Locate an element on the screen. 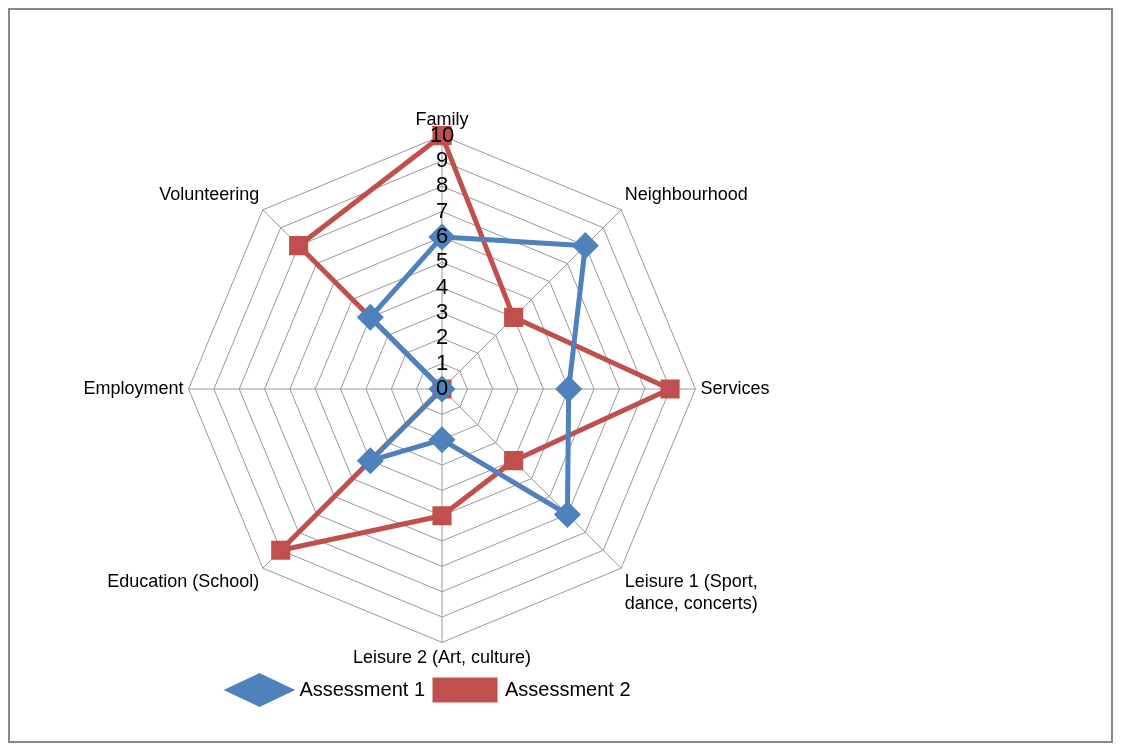 This screenshot has width=1125, height=755. y-tick-label: 0 is located at coordinates (442, 388).